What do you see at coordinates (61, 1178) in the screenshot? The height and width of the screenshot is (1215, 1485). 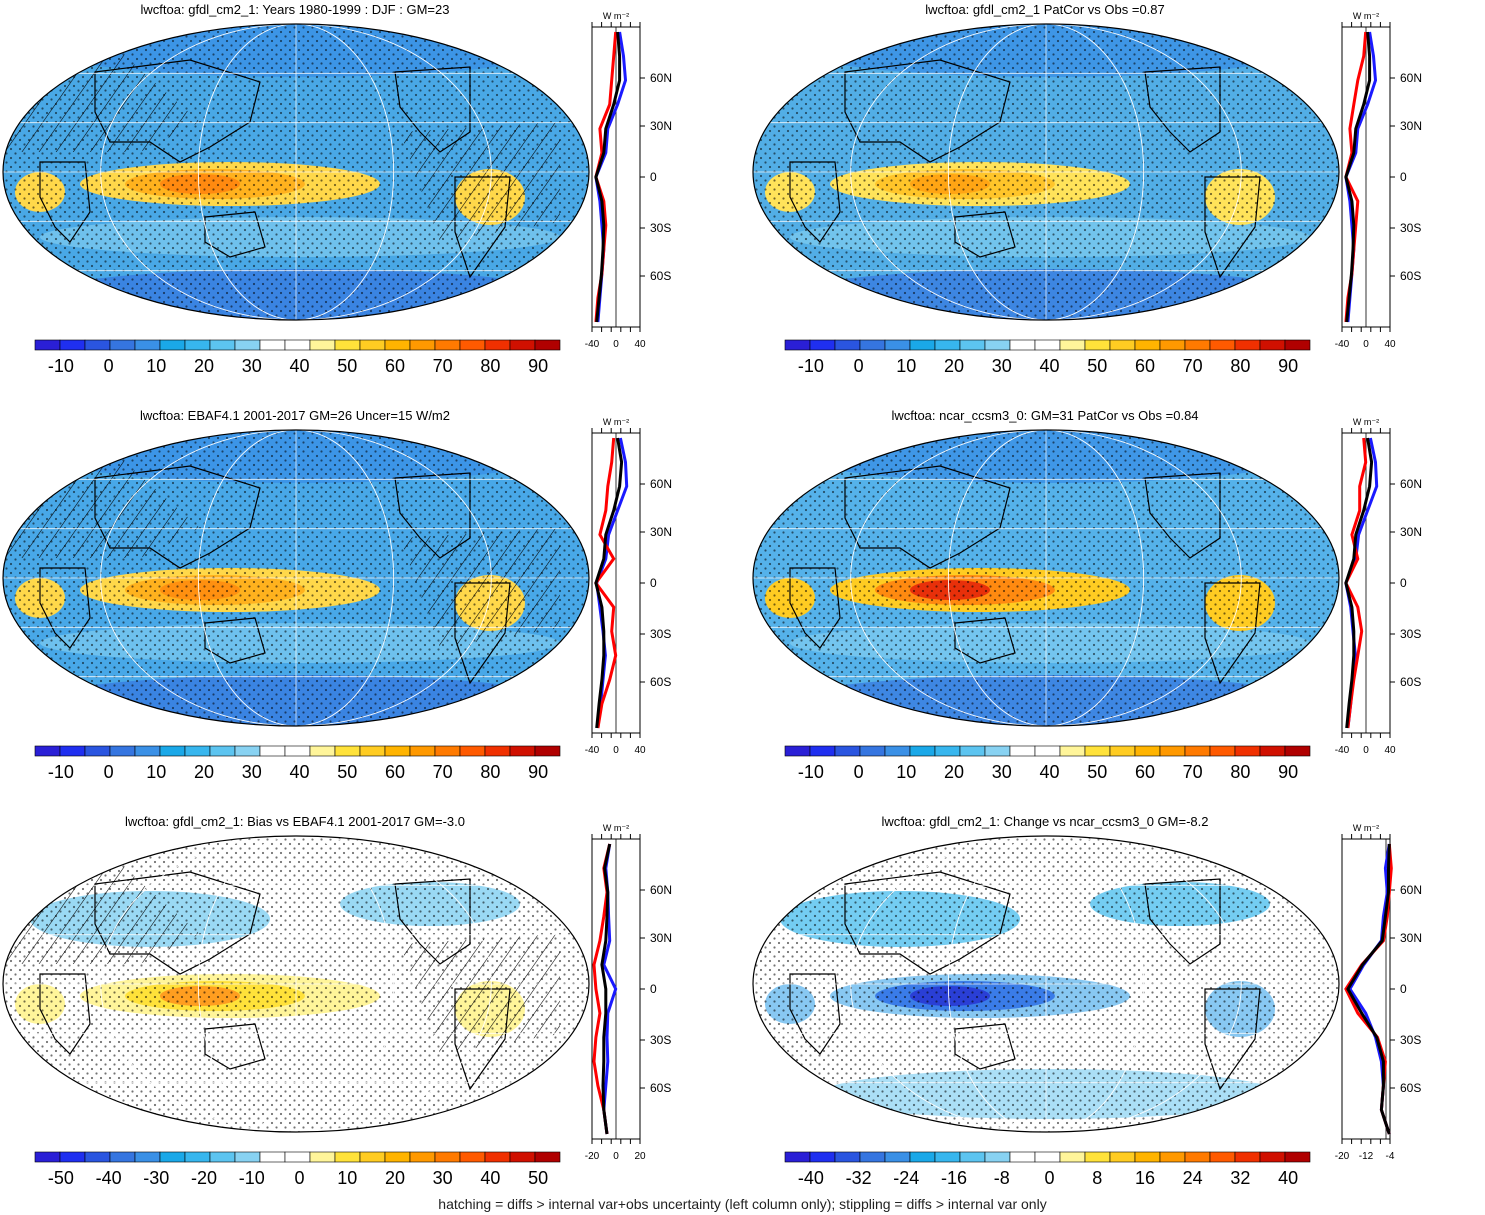 I see `colorbar-label: -50` at bounding box center [61, 1178].